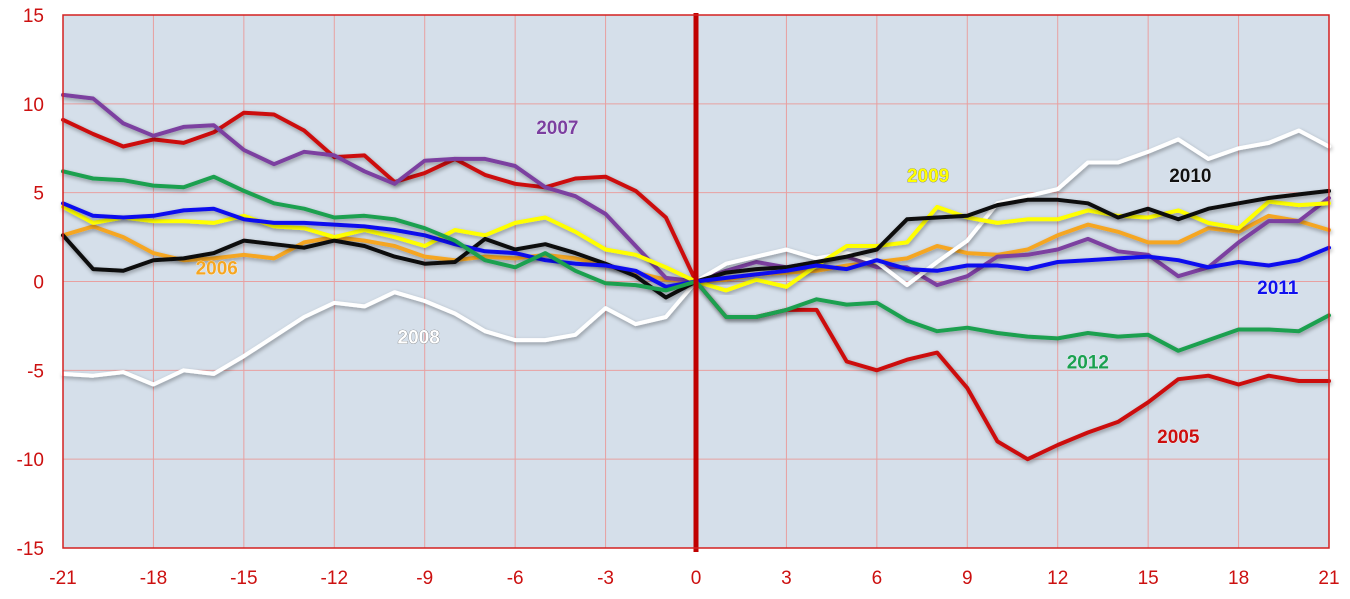 Image resolution: width=1350 pixels, height=599 pixels. Describe the element at coordinates (33, 105) in the screenshot. I see `y-tick-label: 10` at that location.